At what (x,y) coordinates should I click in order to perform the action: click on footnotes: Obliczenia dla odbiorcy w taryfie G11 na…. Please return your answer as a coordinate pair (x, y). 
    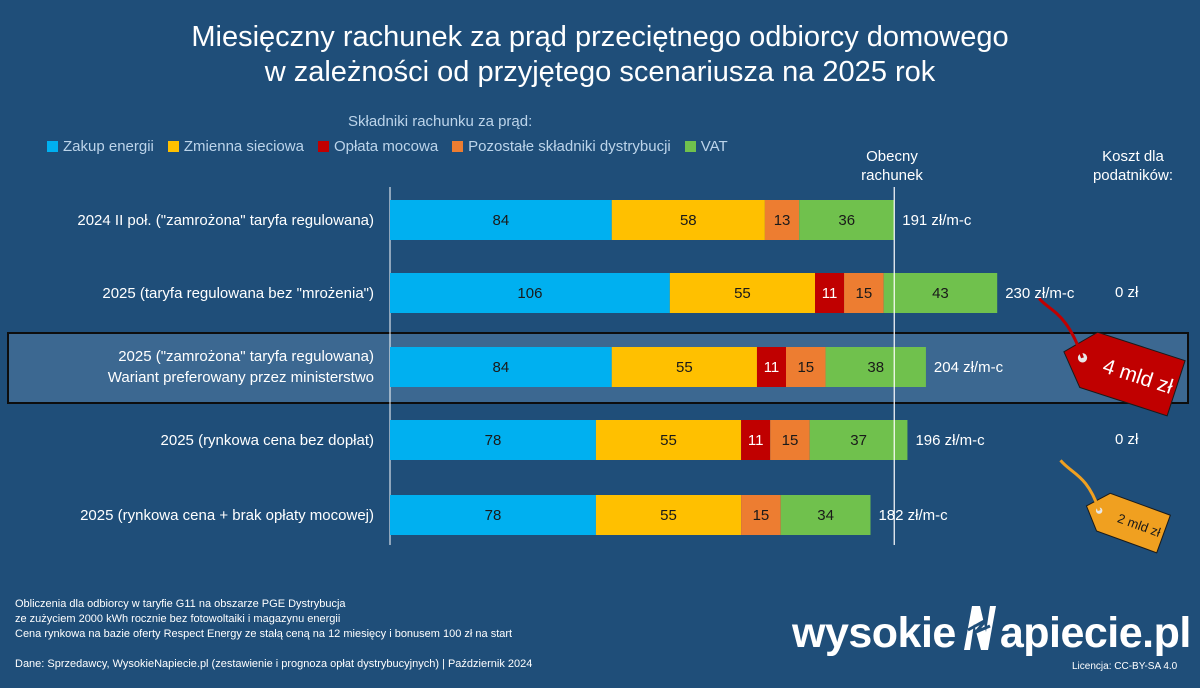
    Looking at the image, I should click on (263, 619).